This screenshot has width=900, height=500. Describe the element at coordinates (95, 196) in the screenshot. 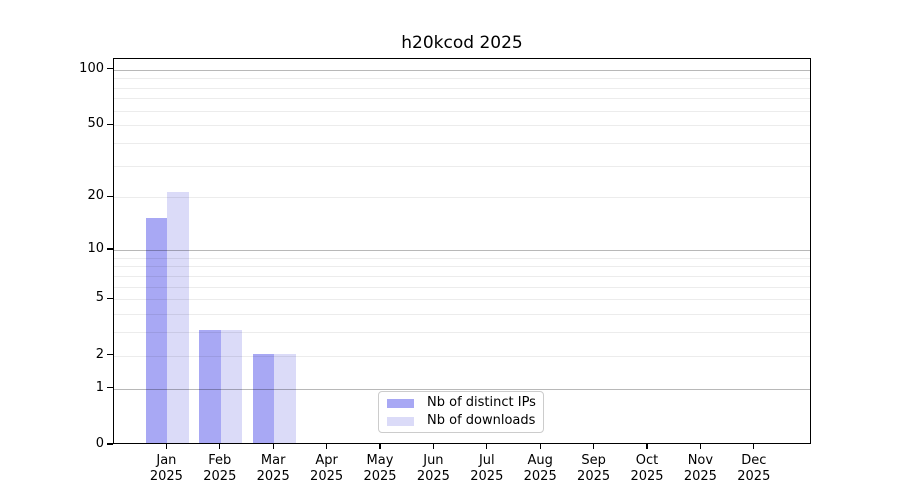

I see `y-tick-label-20: 20` at that location.